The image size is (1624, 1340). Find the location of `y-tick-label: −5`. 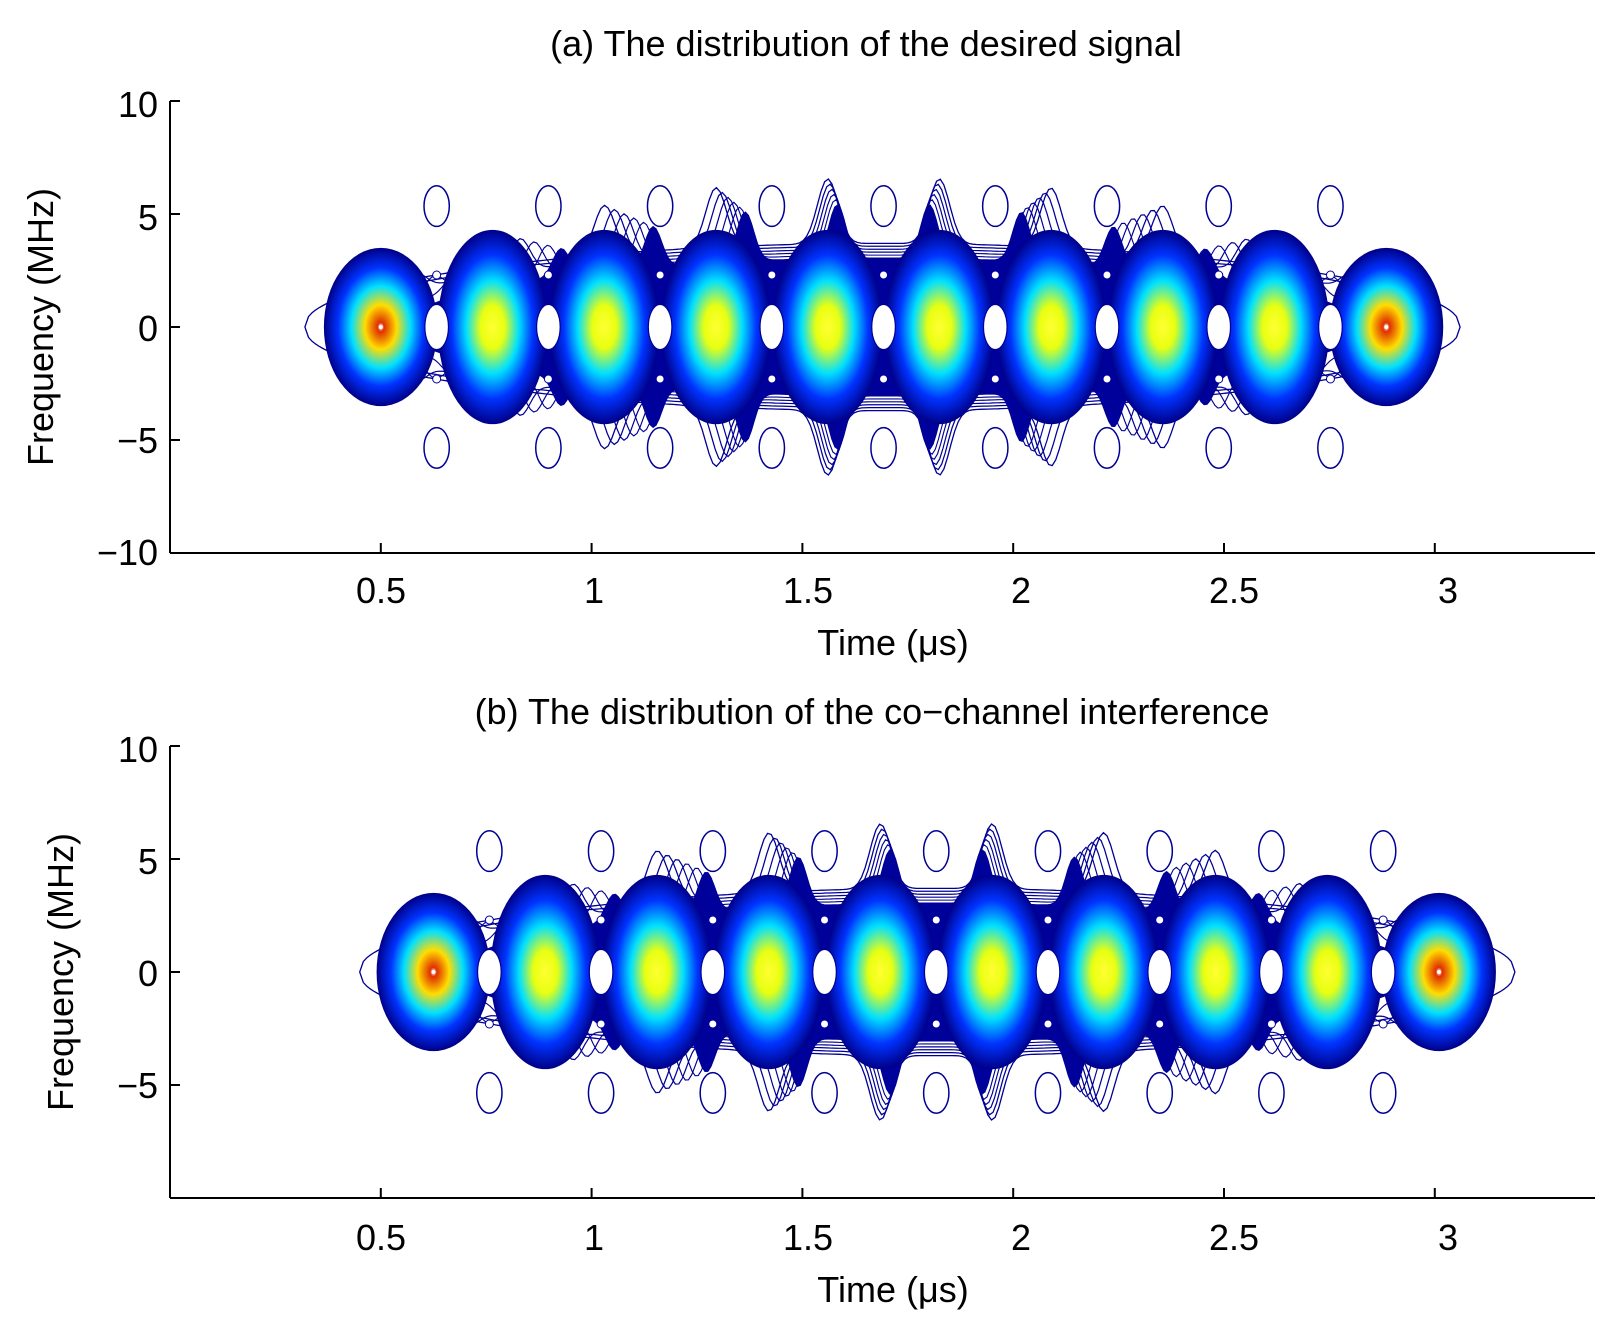

y-tick-label: −5 is located at coordinates (137, 1085).